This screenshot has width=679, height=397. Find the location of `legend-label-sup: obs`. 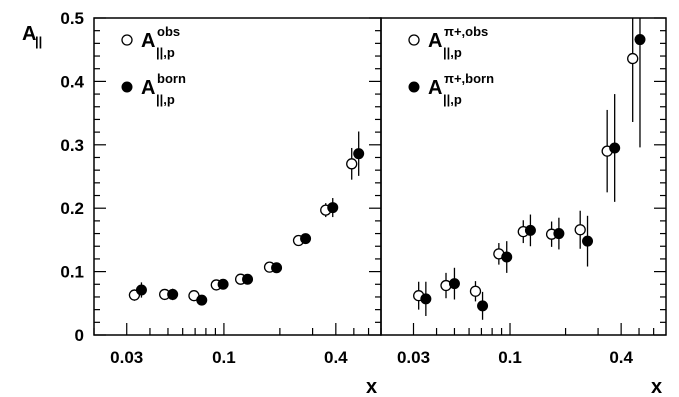

legend-label-sup: obs is located at coordinates (168, 31).